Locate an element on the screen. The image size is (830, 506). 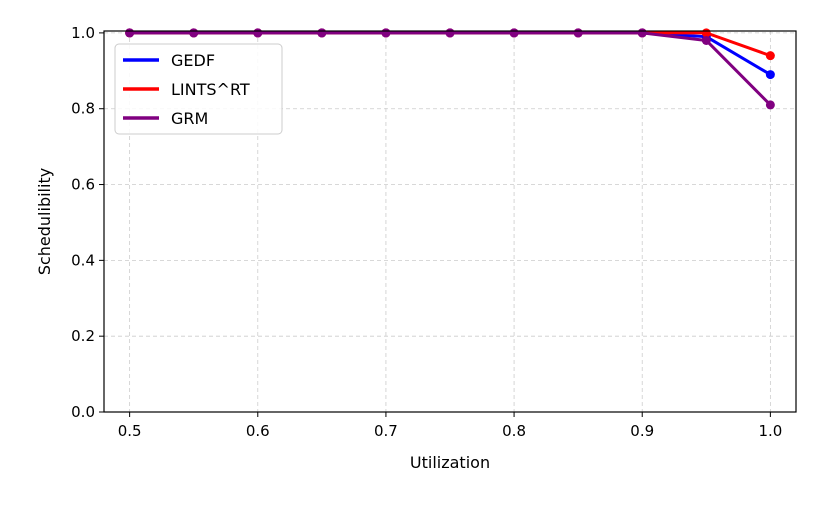
x-tick-label: 0.5 is located at coordinates (130, 431).